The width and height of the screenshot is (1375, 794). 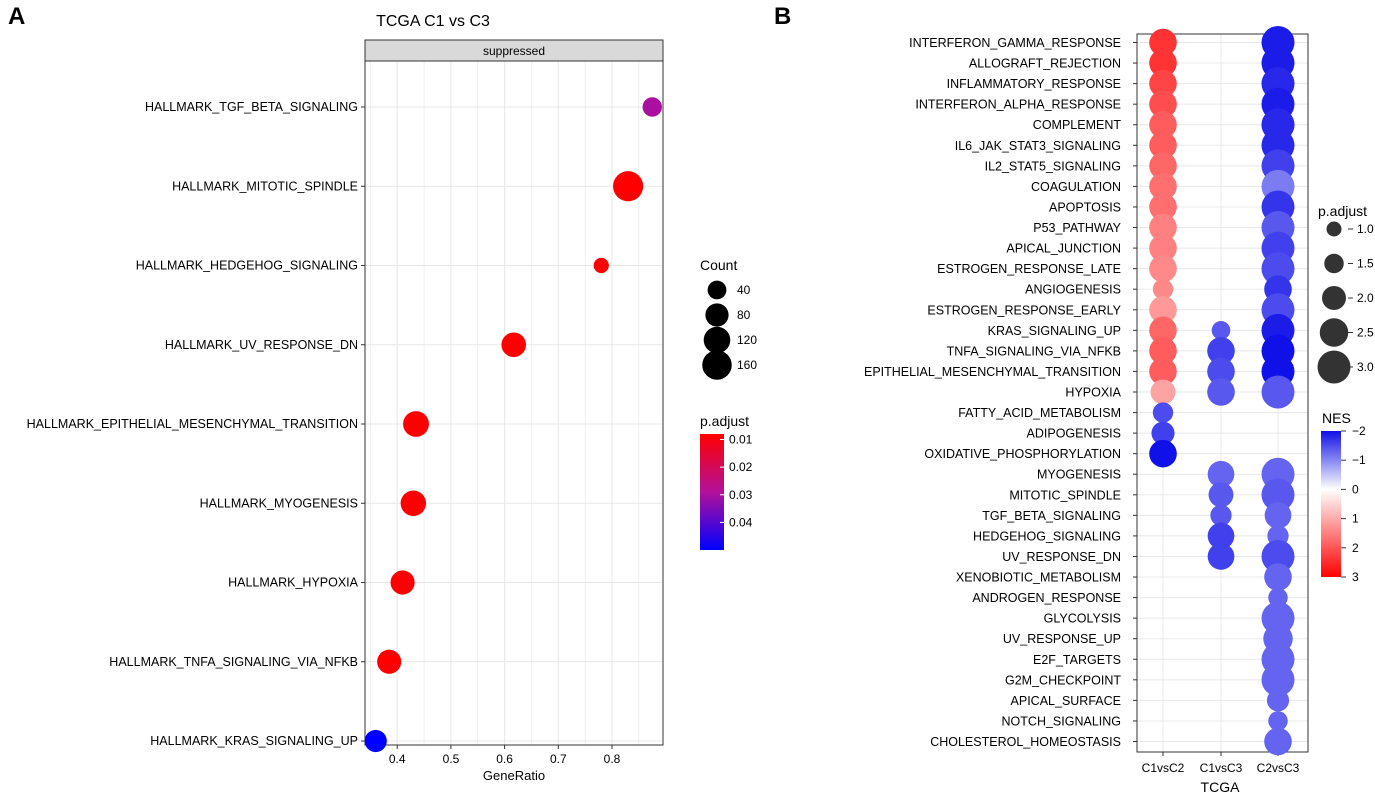 What do you see at coordinates (254, 741) in the screenshot?
I see `y-tick-label: HALLMARK_KRAS_SIGNALING_UP` at bounding box center [254, 741].